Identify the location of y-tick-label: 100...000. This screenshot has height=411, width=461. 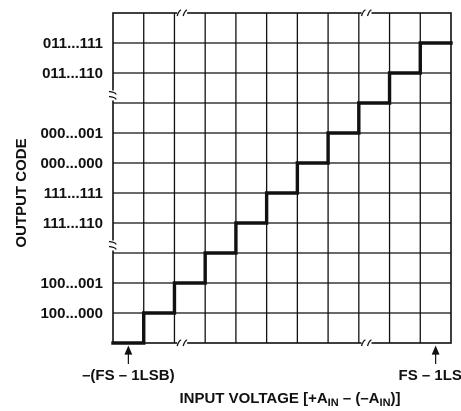
(71, 313).